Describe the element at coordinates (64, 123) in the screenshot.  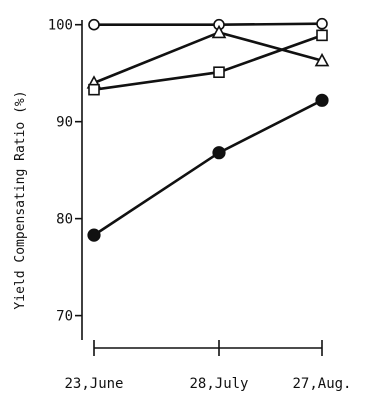
I see `y-tick-label: 90` at that location.